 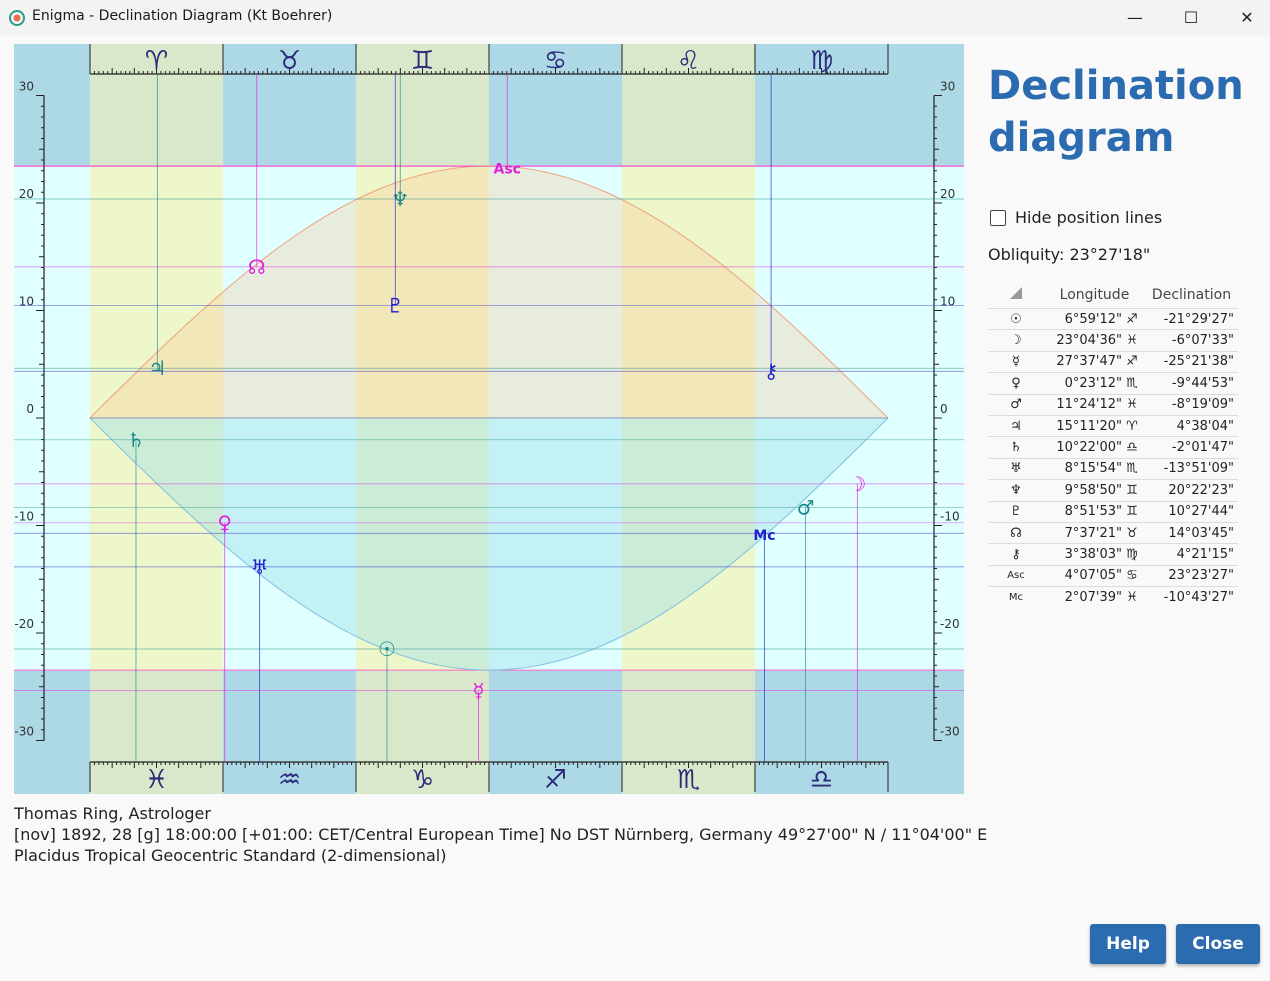 What do you see at coordinates (1191, 318) in the screenshot?
I see `declination-cell: -21°29'27"` at bounding box center [1191, 318].